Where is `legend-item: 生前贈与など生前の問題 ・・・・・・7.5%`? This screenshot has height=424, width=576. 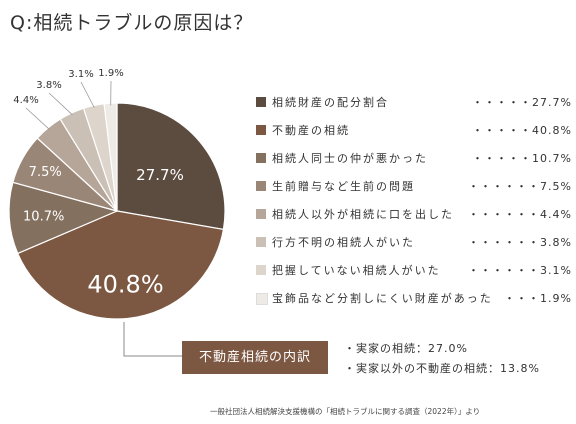 legend-item: 生前贈与など生前の問題 ・・・・・・7.5% is located at coordinates (415, 191).